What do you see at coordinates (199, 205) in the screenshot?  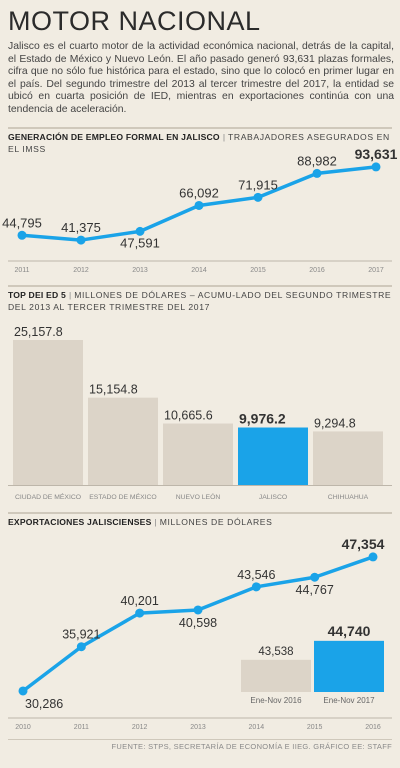 I see `employment-point-2014` at bounding box center [199, 205].